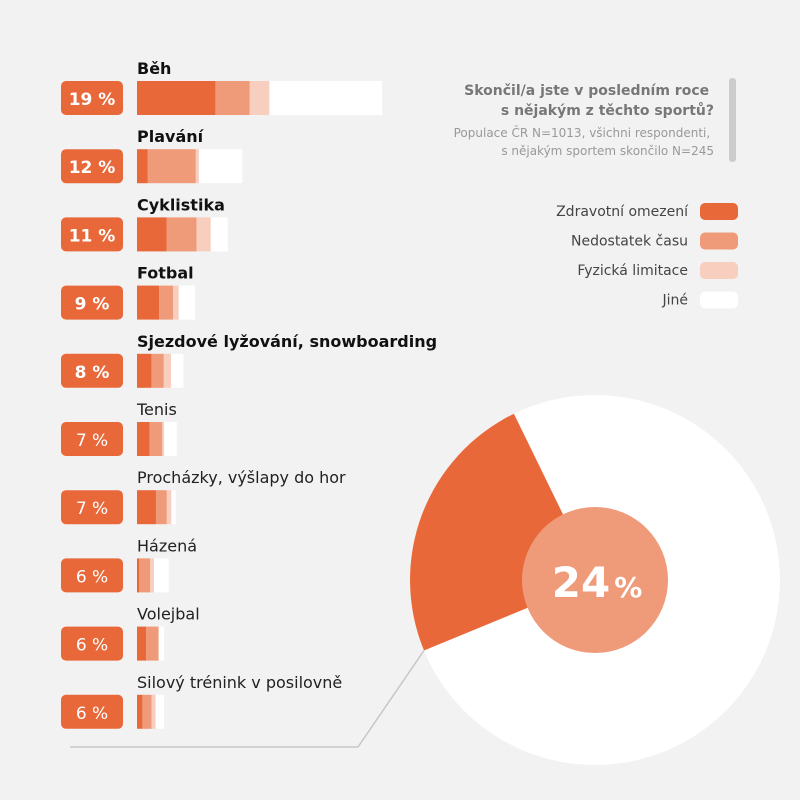 The image size is (800, 800). What do you see at coordinates (239, 682) in the screenshot?
I see `category-label: Silový trénink v posilovně` at bounding box center [239, 682].